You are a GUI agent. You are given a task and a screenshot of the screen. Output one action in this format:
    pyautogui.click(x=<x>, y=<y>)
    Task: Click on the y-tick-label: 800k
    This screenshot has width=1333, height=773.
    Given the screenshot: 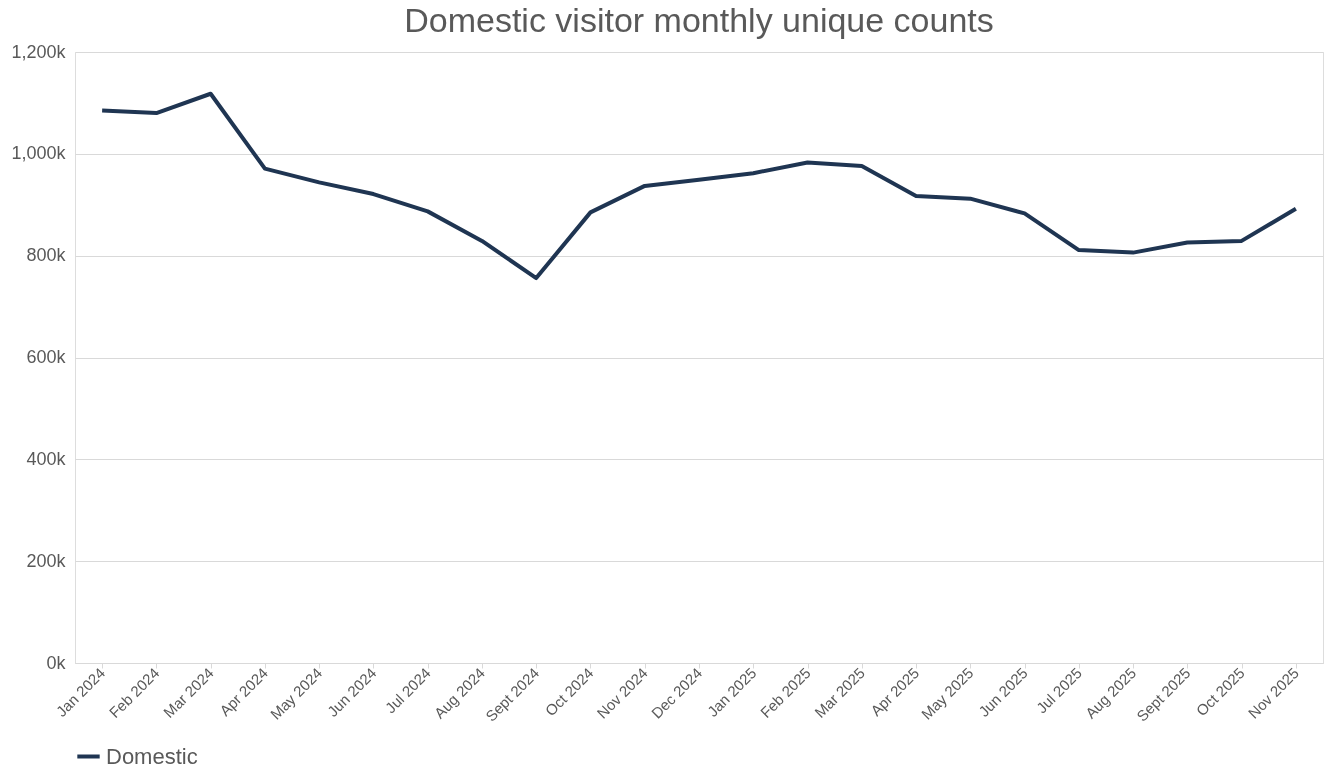 What is the action you would take?
    pyautogui.click(x=46, y=255)
    